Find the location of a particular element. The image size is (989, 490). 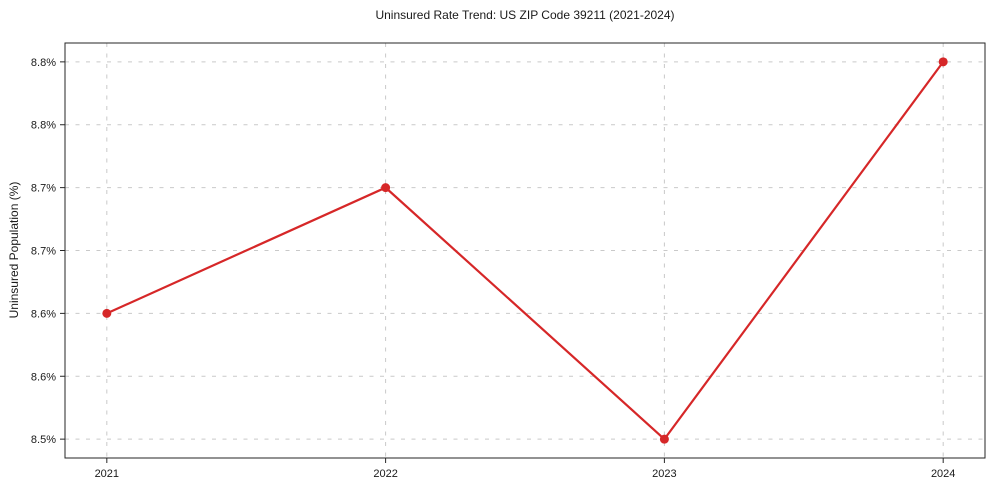

y-tick-label: 8.5% is located at coordinates (43, 440).